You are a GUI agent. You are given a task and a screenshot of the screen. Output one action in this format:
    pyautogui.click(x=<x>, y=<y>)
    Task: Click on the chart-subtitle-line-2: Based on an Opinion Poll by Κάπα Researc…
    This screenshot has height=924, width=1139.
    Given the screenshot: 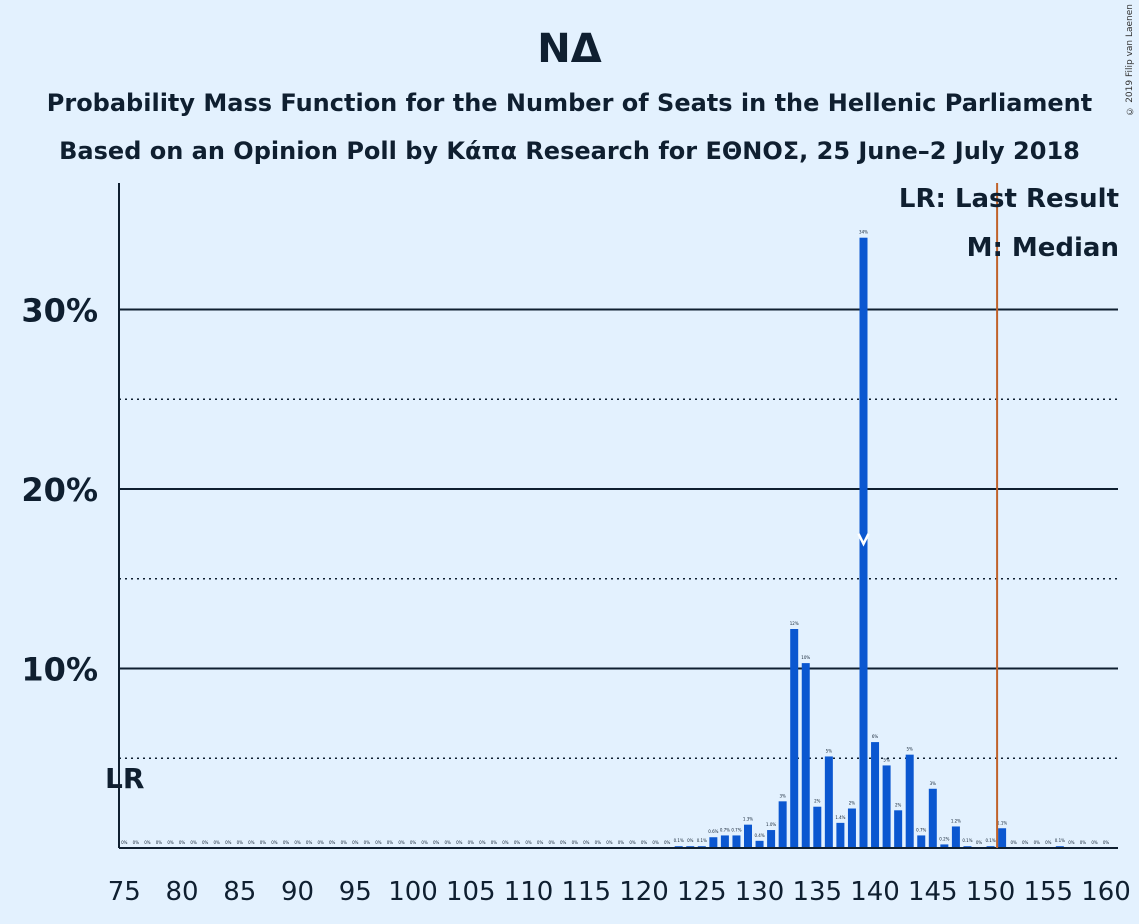 What is the action you would take?
    pyautogui.click(x=569, y=151)
    